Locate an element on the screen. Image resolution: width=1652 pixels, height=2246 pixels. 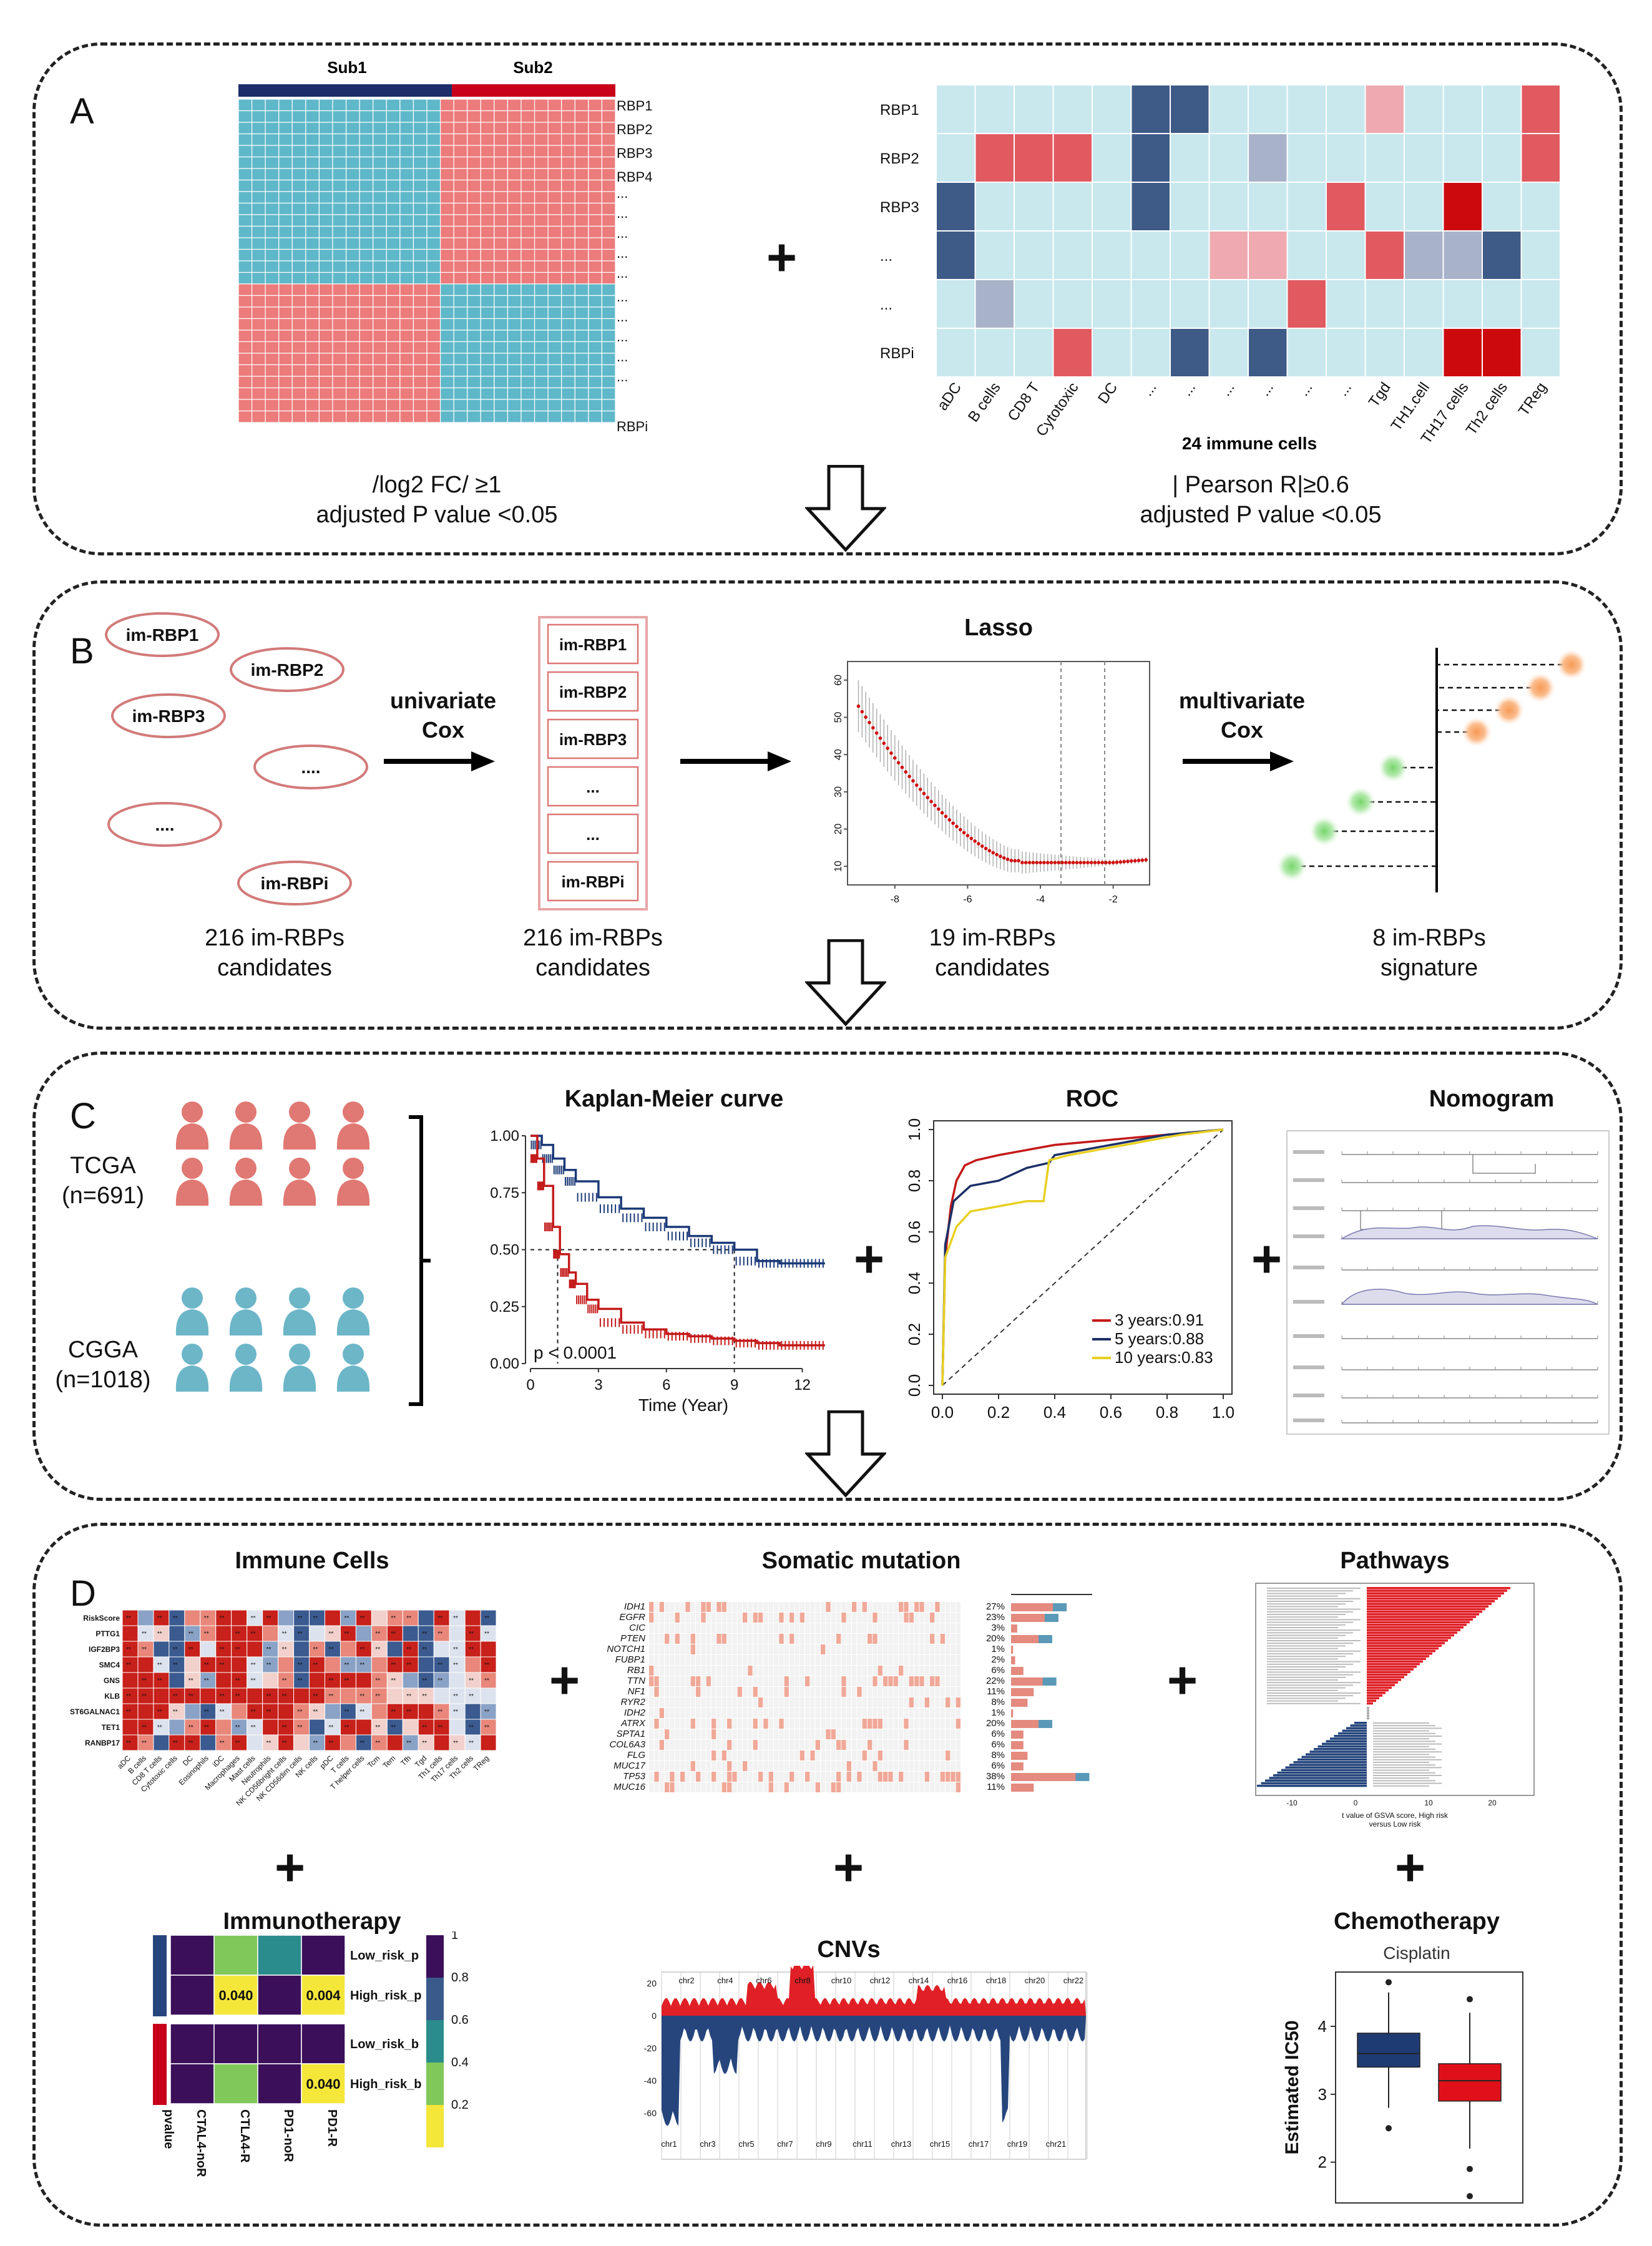
nomogram-row-label is located at coordinates (1308, 1395).